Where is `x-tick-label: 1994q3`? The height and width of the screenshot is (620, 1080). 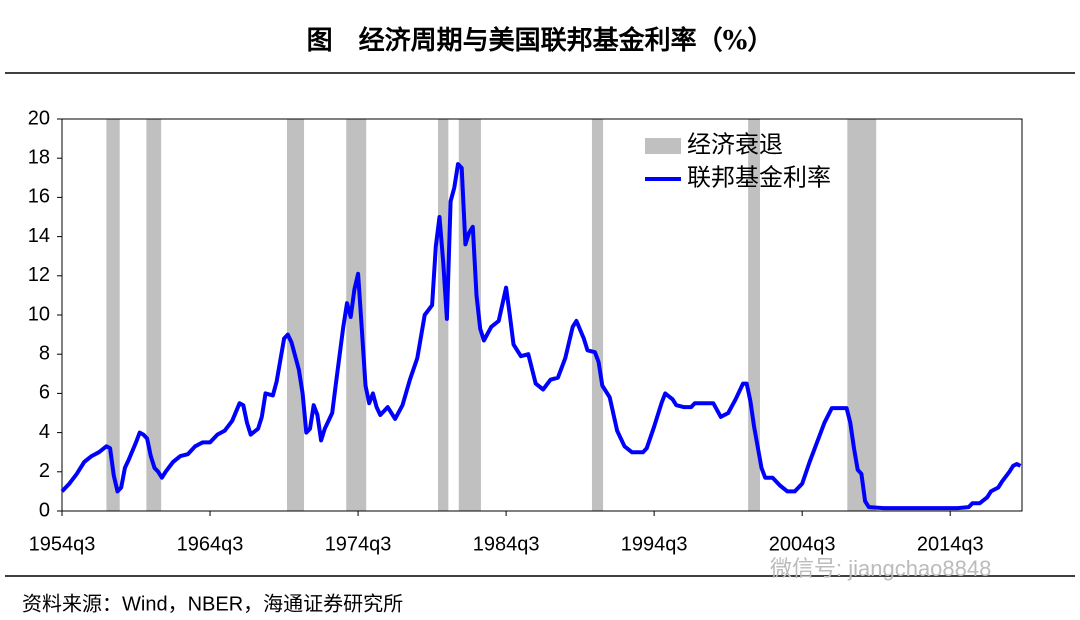 x-tick-label: 1994q3 is located at coordinates (654, 544).